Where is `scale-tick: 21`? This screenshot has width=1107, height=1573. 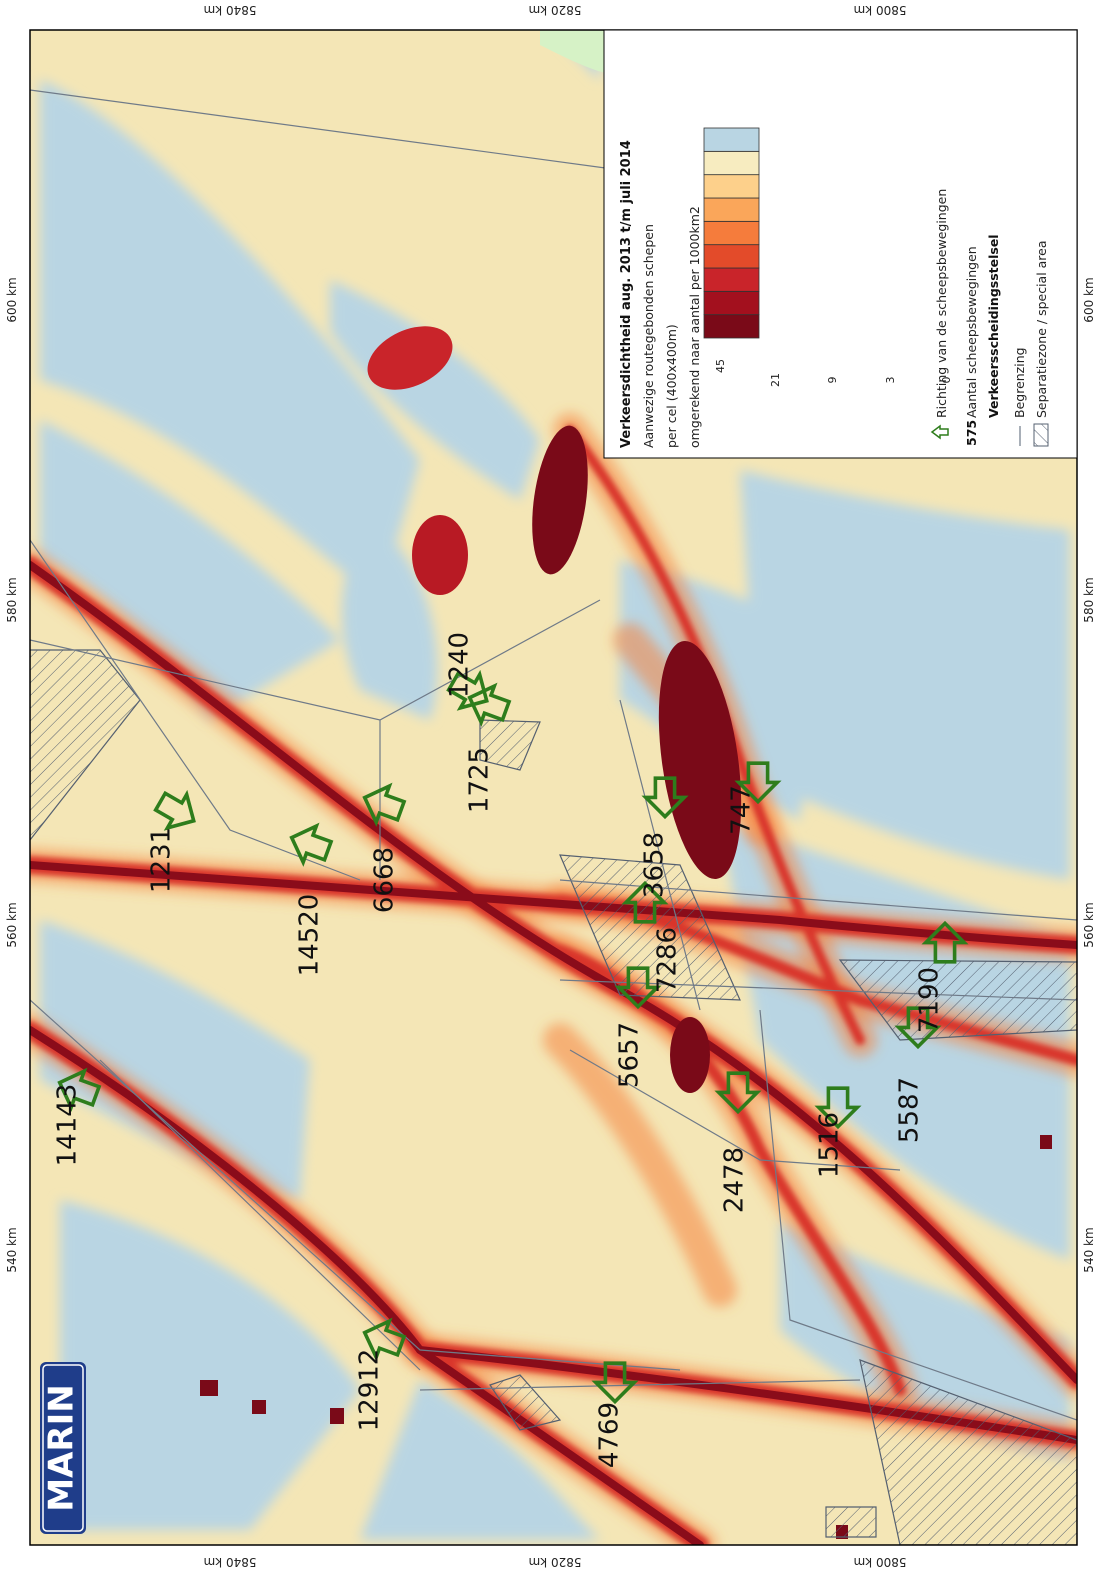
scale-tick: 21 is located at coordinates (775, 380).